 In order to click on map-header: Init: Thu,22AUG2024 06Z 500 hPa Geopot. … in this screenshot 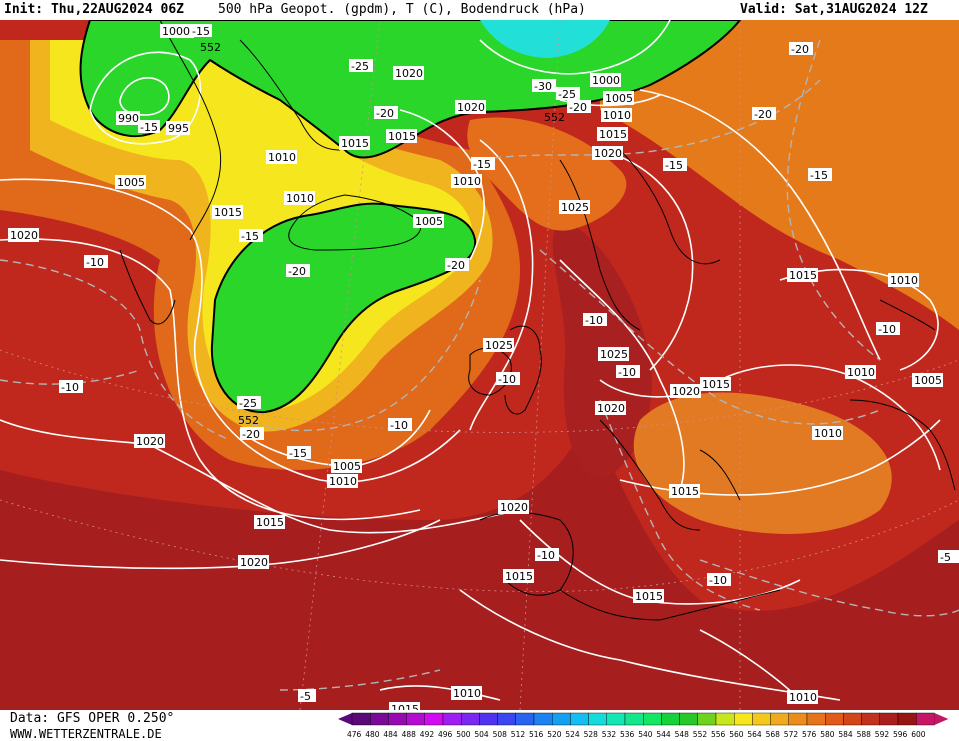, I will do `click(479, 10)`.